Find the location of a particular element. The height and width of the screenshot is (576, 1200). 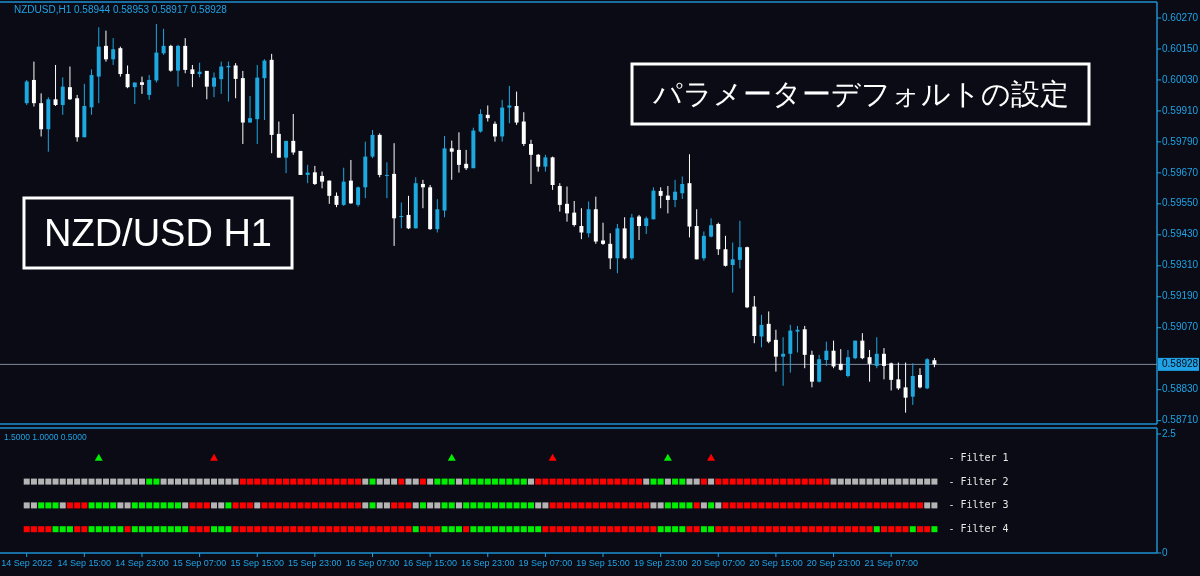

y-tick-label: 0.59790 is located at coordinates (1180, 141).